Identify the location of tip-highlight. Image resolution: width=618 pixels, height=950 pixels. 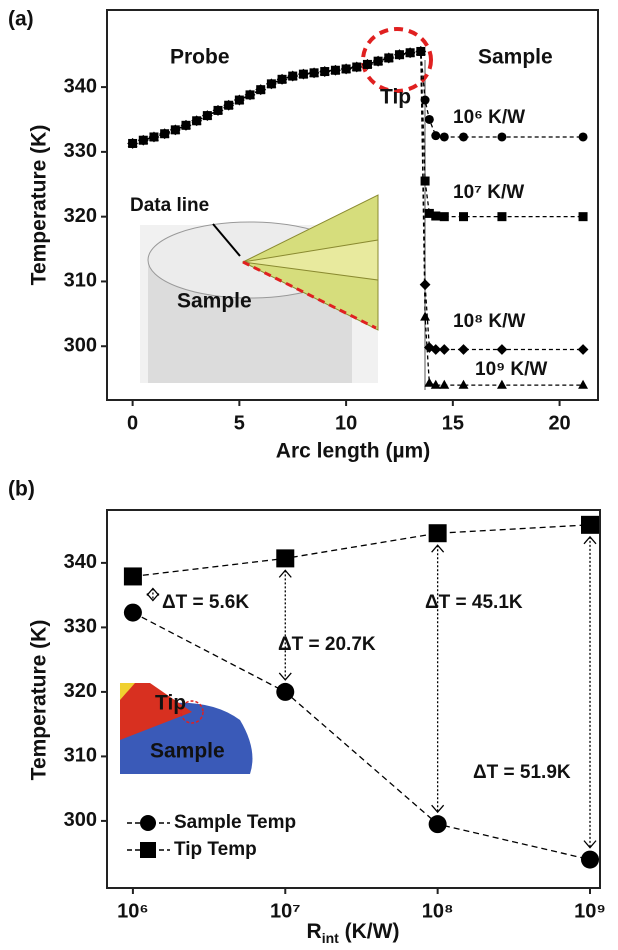
(192, 712).